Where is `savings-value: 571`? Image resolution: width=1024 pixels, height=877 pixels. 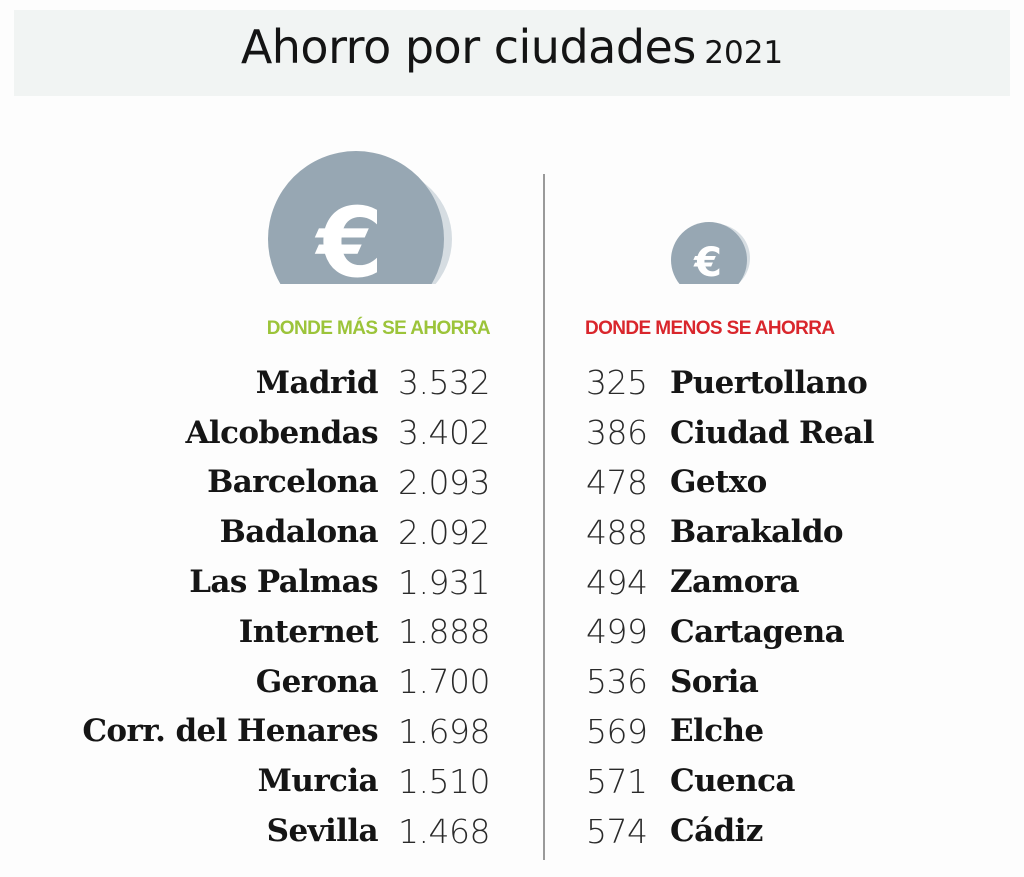
savings-value: 571 is located at coordinates (617, 781).